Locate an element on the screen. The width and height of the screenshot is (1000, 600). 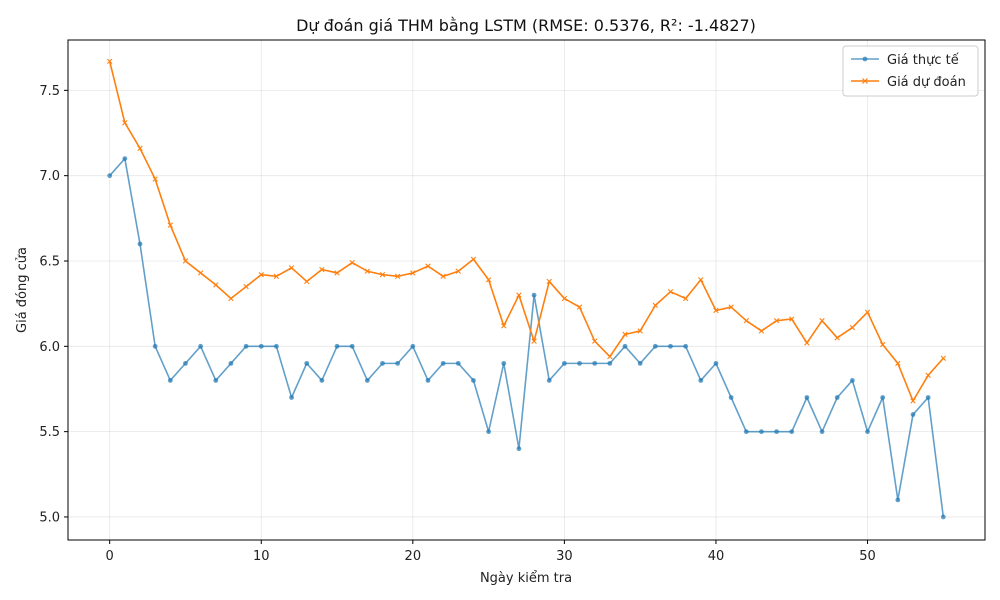
y-tick-label: 5.5 is located at coordinates (49, 432).